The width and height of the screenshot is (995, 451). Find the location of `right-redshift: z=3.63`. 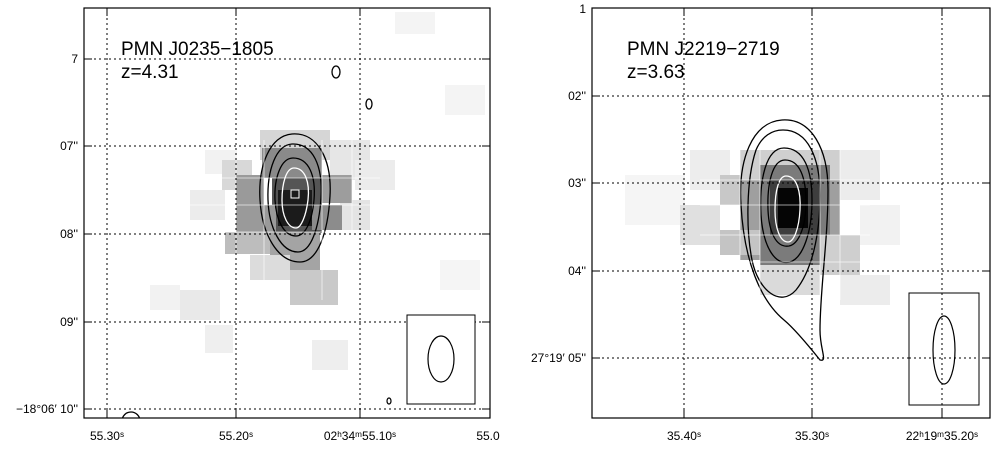

right-redshift: z=3.63 is located at coordinates (656, 72).